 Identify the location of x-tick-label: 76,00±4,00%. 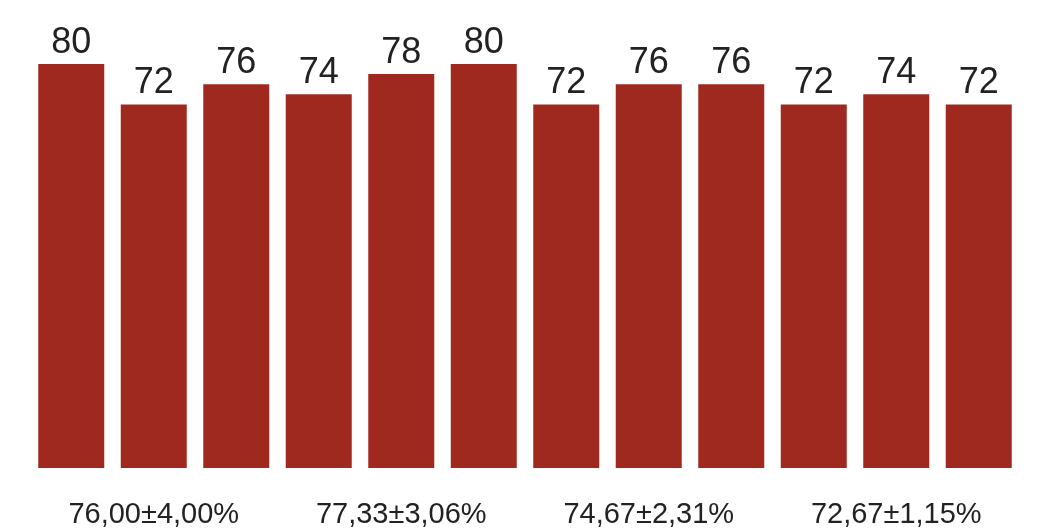
(154, 512).